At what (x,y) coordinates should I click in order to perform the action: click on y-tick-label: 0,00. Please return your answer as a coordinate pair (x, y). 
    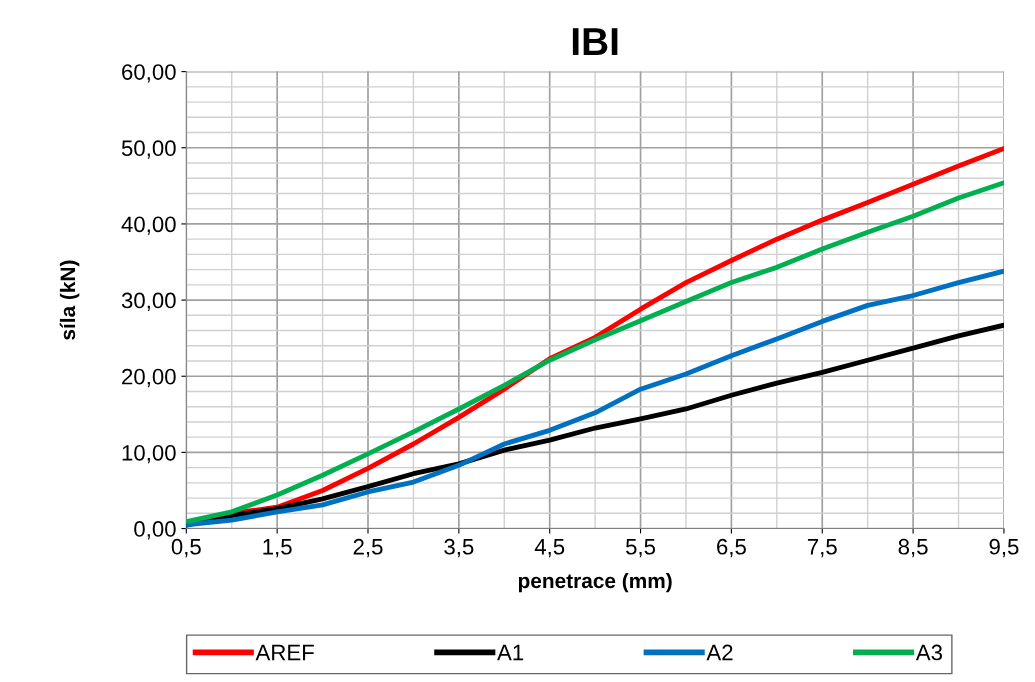
    Looking at the image, I should click on (155, 530).